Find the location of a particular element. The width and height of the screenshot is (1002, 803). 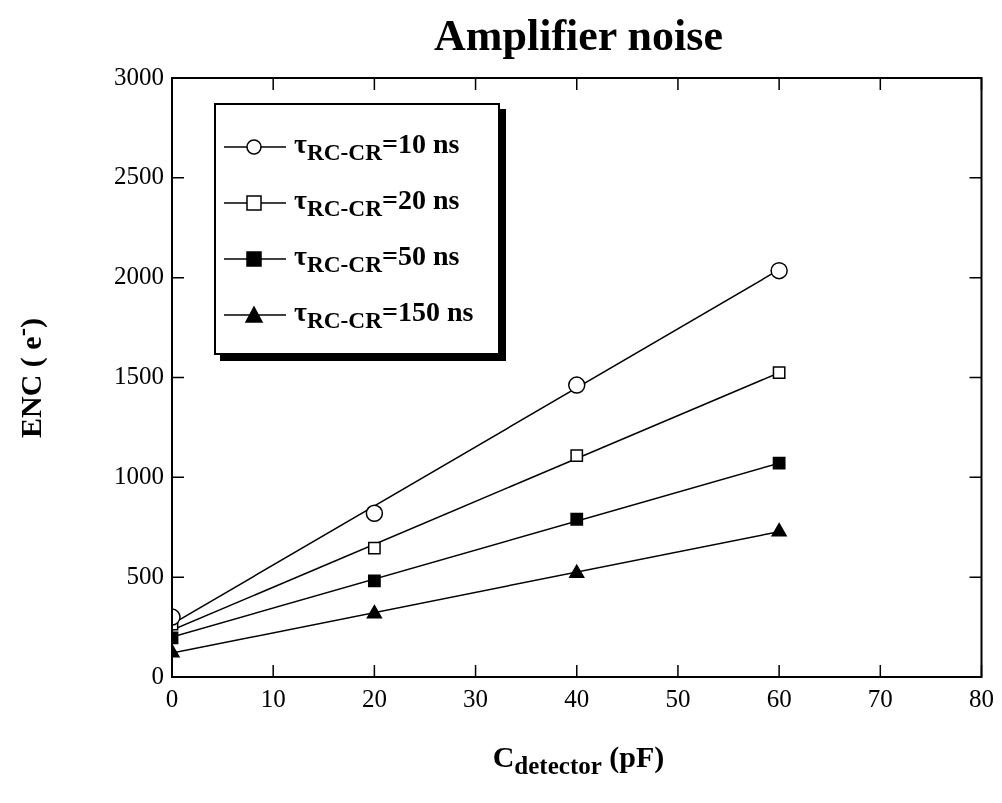

x-tick-label: 70 is located at coordinates (880, 698).